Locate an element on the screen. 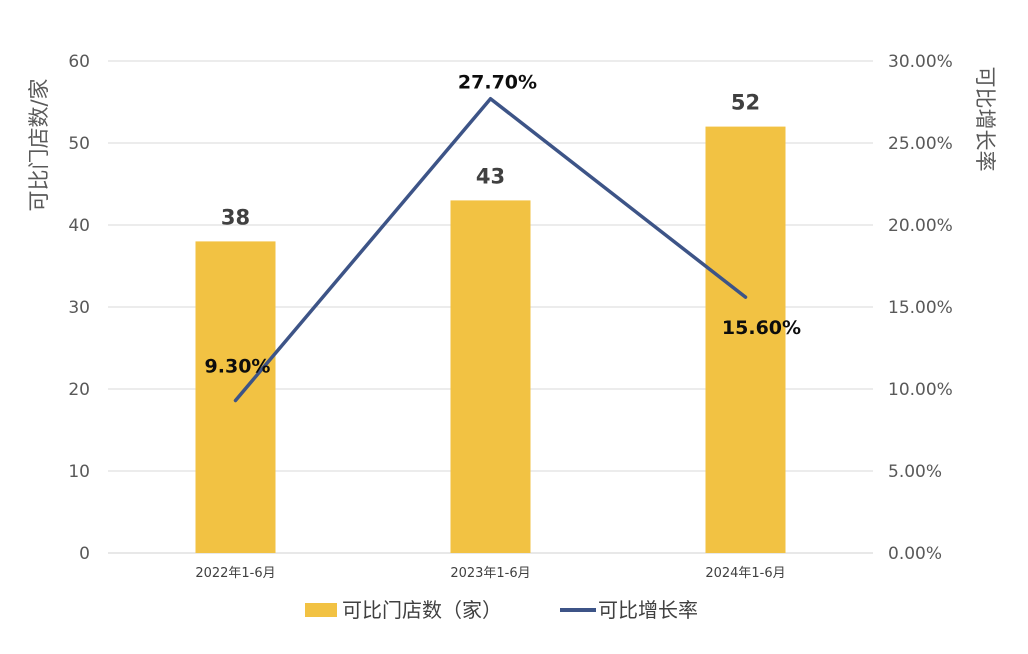  bar-data-label: 43 is located at coordinates (490, 176).